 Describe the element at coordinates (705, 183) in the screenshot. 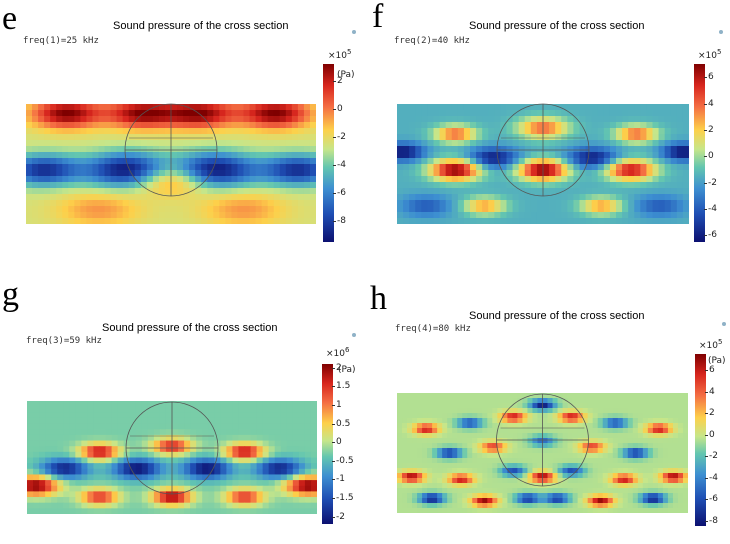

I see `colorbar-tick-mark` at that location.